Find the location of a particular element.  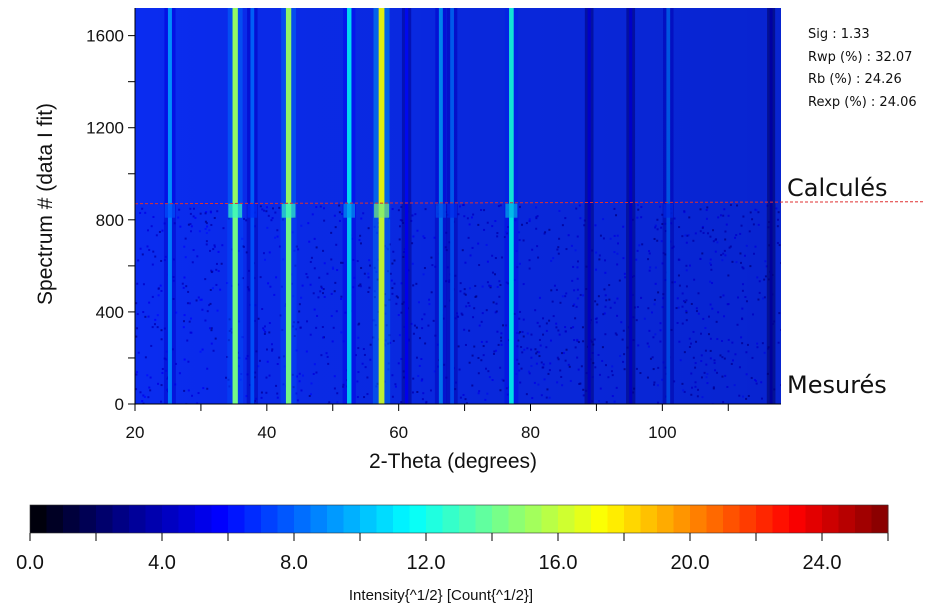

colorbar-label: Intensity{^1/2} [Count{^1/2}] is located at coordinates (441, 595).